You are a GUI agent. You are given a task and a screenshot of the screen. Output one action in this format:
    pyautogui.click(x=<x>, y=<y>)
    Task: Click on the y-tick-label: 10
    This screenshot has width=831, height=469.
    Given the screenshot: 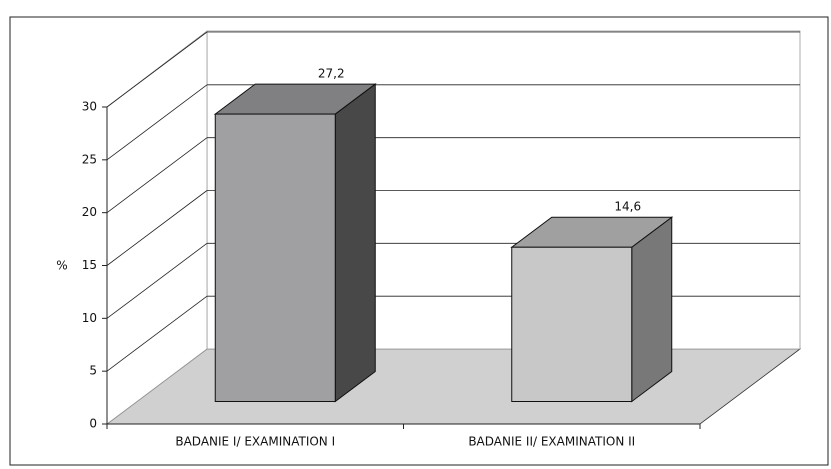 What is the action you would take?
    pyautogui.click(x=89, y=318)
    